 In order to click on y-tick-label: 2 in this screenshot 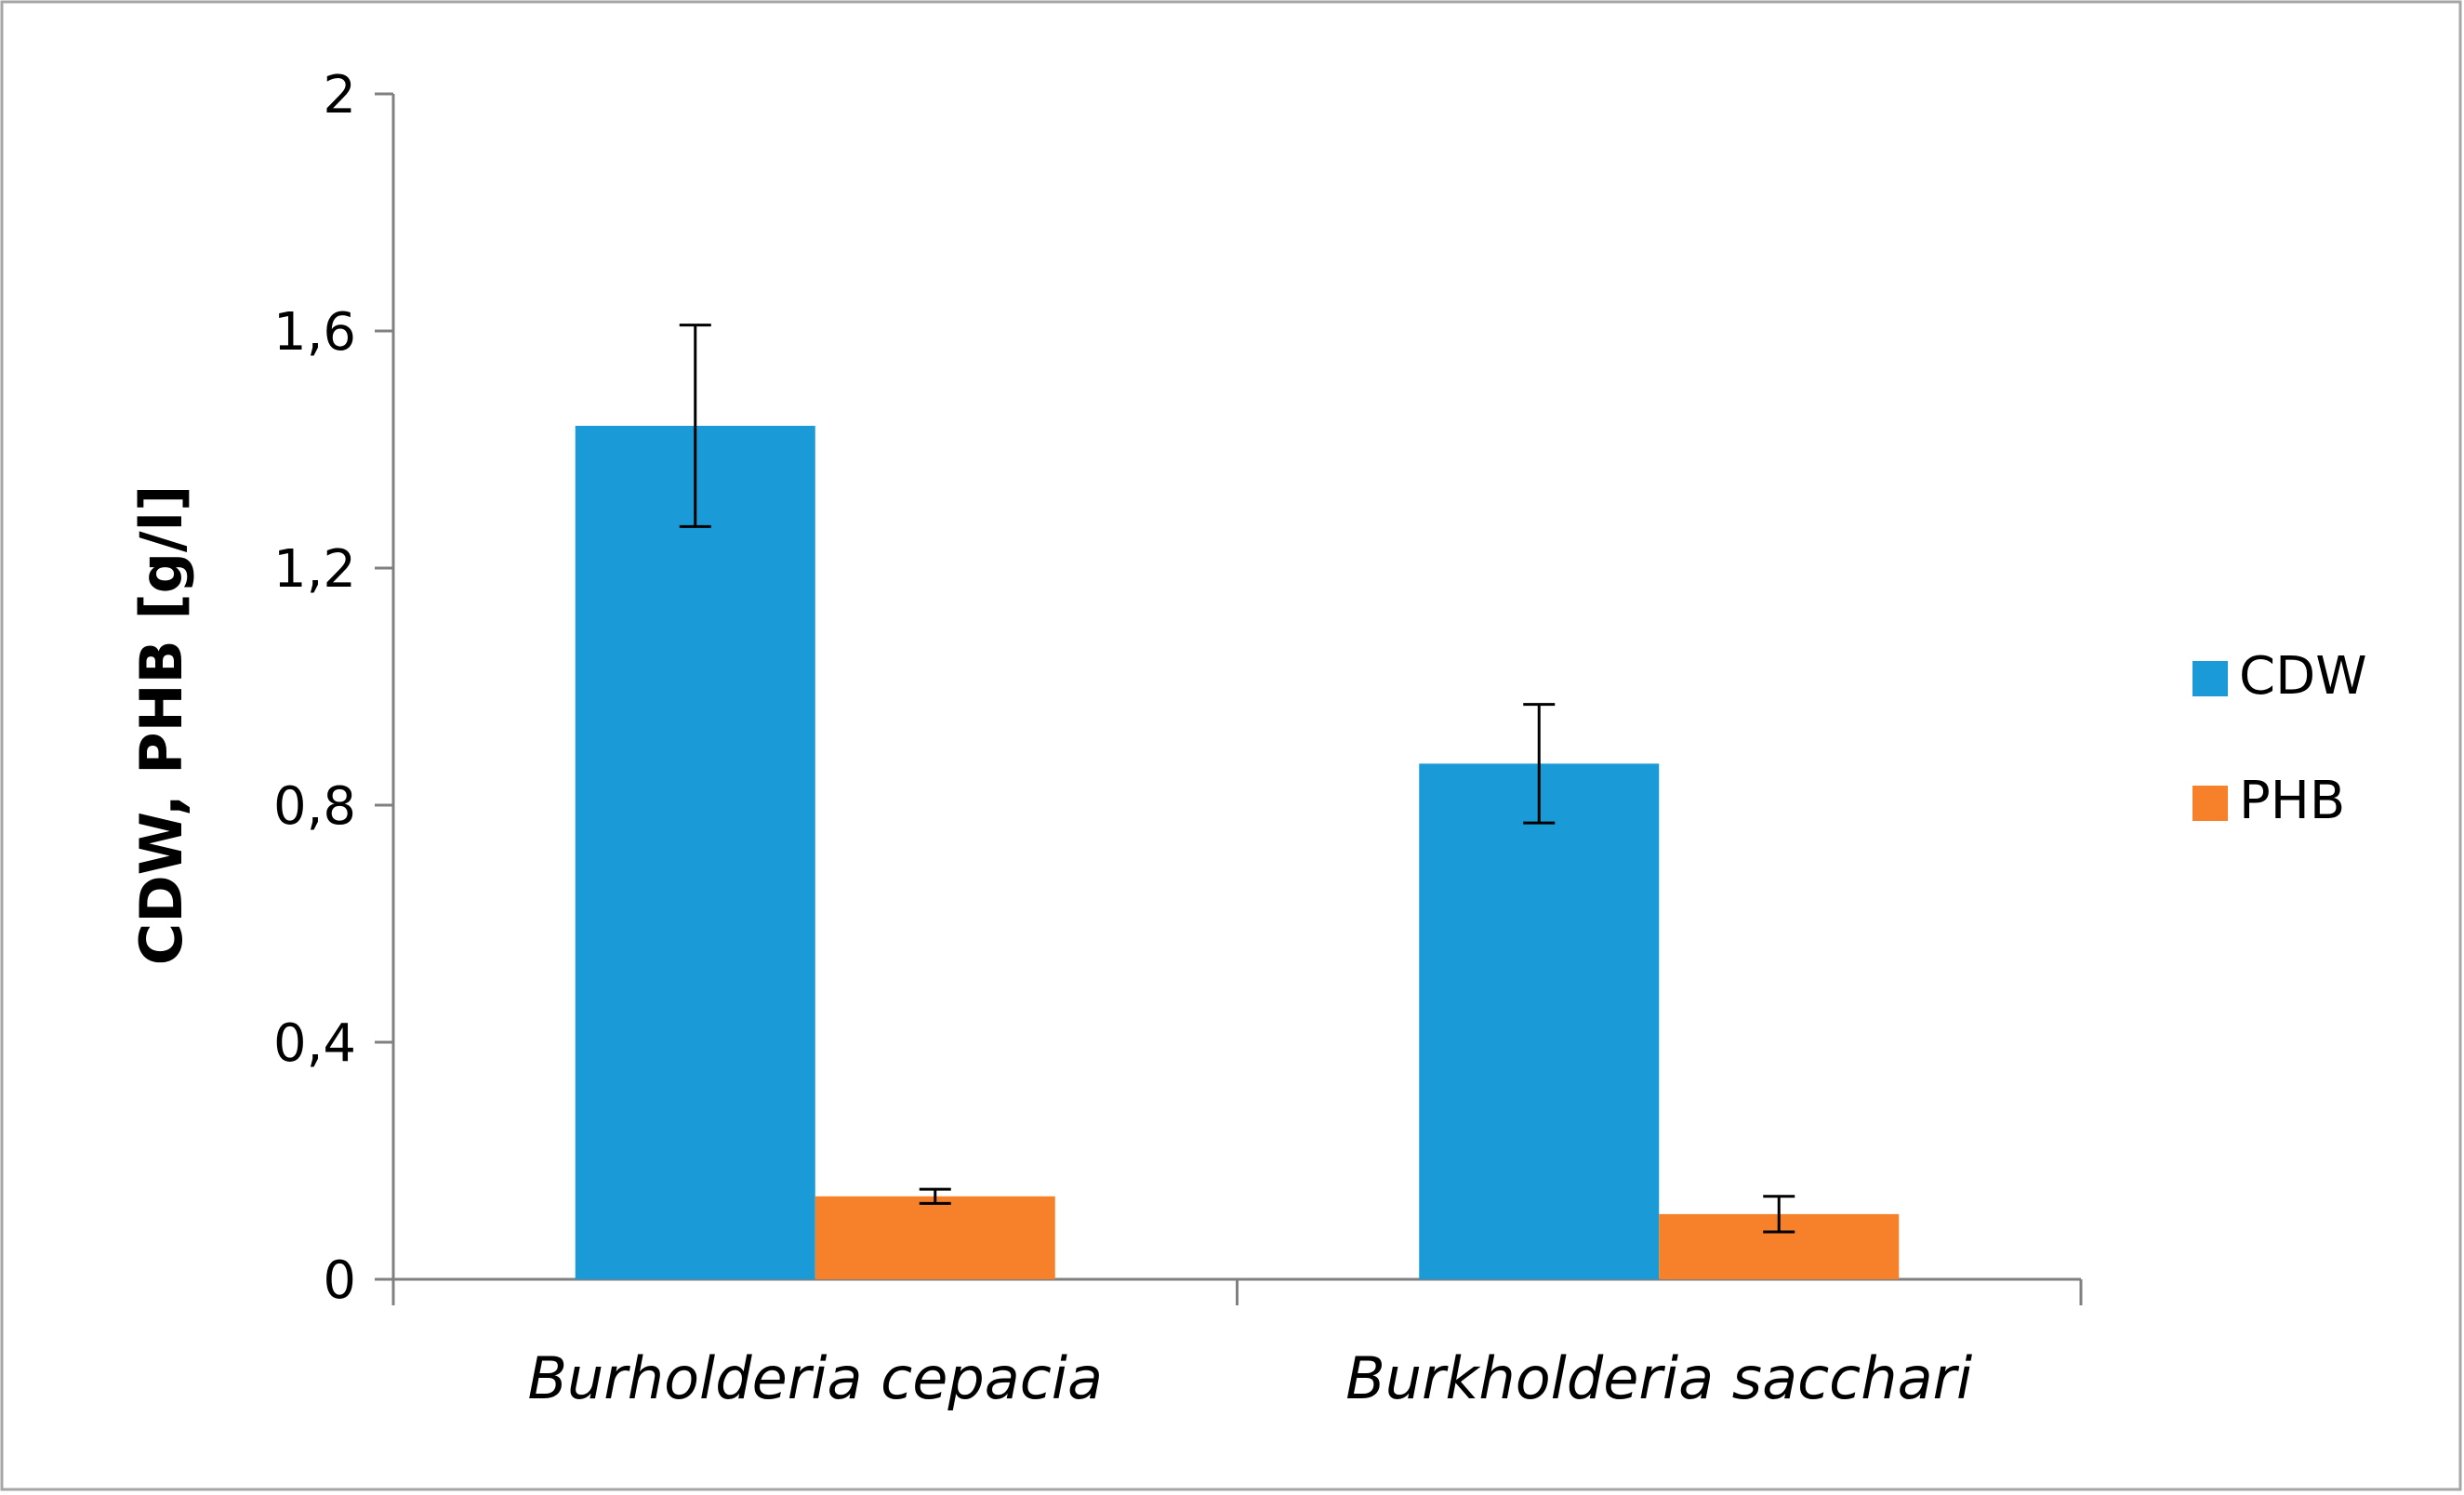, I will do `click(339, 95)`.